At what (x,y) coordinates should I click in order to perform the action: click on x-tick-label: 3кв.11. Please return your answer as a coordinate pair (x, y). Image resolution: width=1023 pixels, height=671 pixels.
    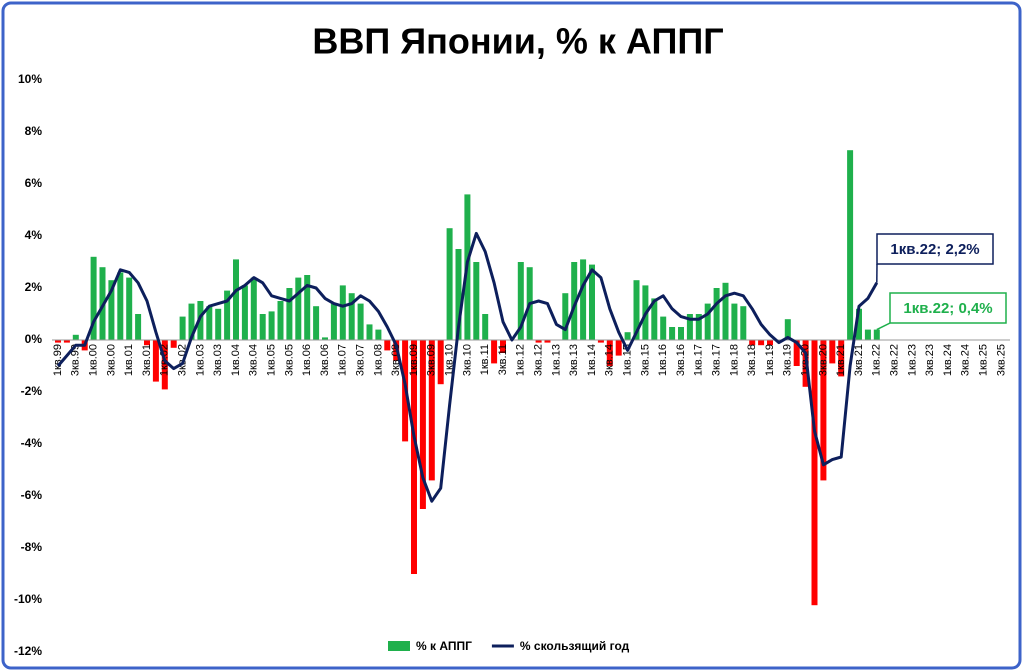
    Looking at the image, I should click on (503, 359).